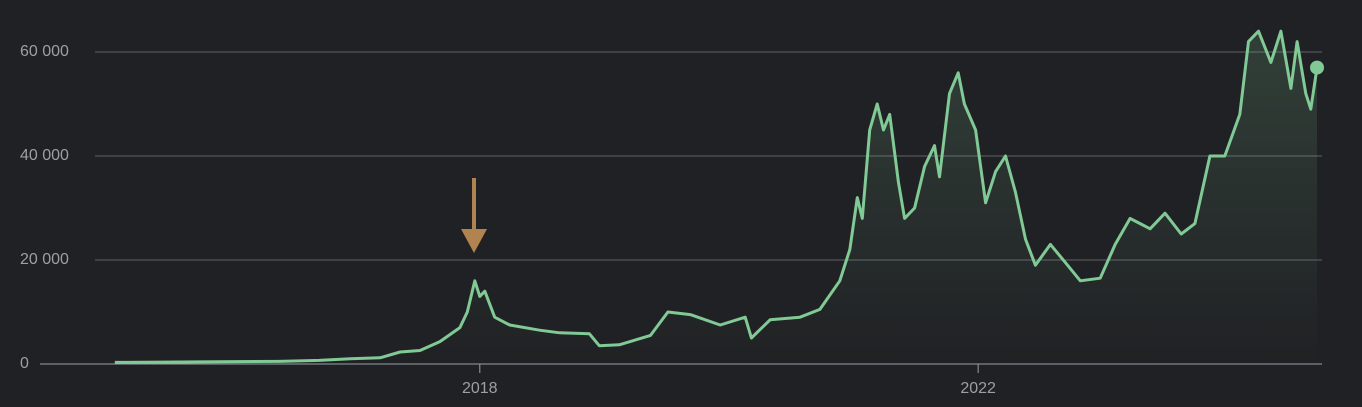 This screenshot has width=1362, height=407. I want to click on x-tick-label: 2022, so click(978, 388).